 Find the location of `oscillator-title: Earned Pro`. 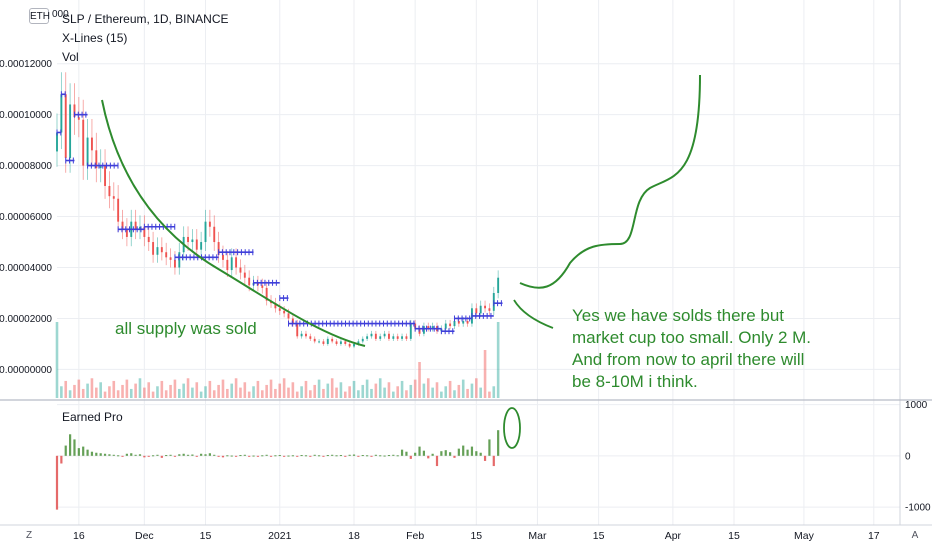

oscillator-title: Earned Pro is located at coordinates (92, 417).